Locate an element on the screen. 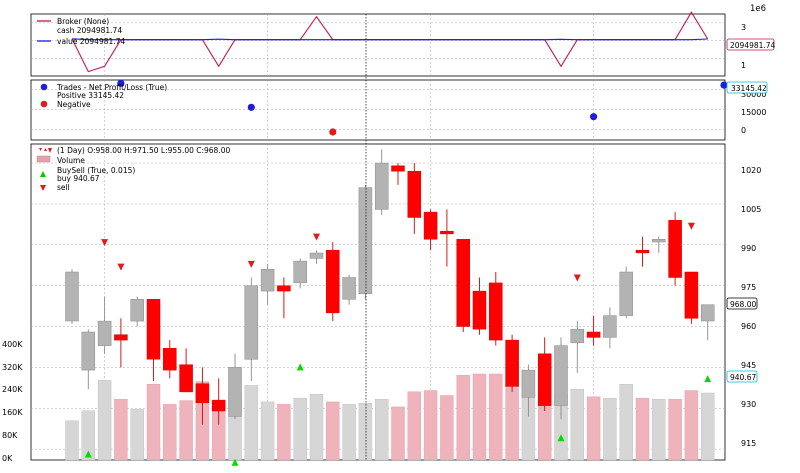  trades-tick-0: 0 is located at coordinates (743, 130).